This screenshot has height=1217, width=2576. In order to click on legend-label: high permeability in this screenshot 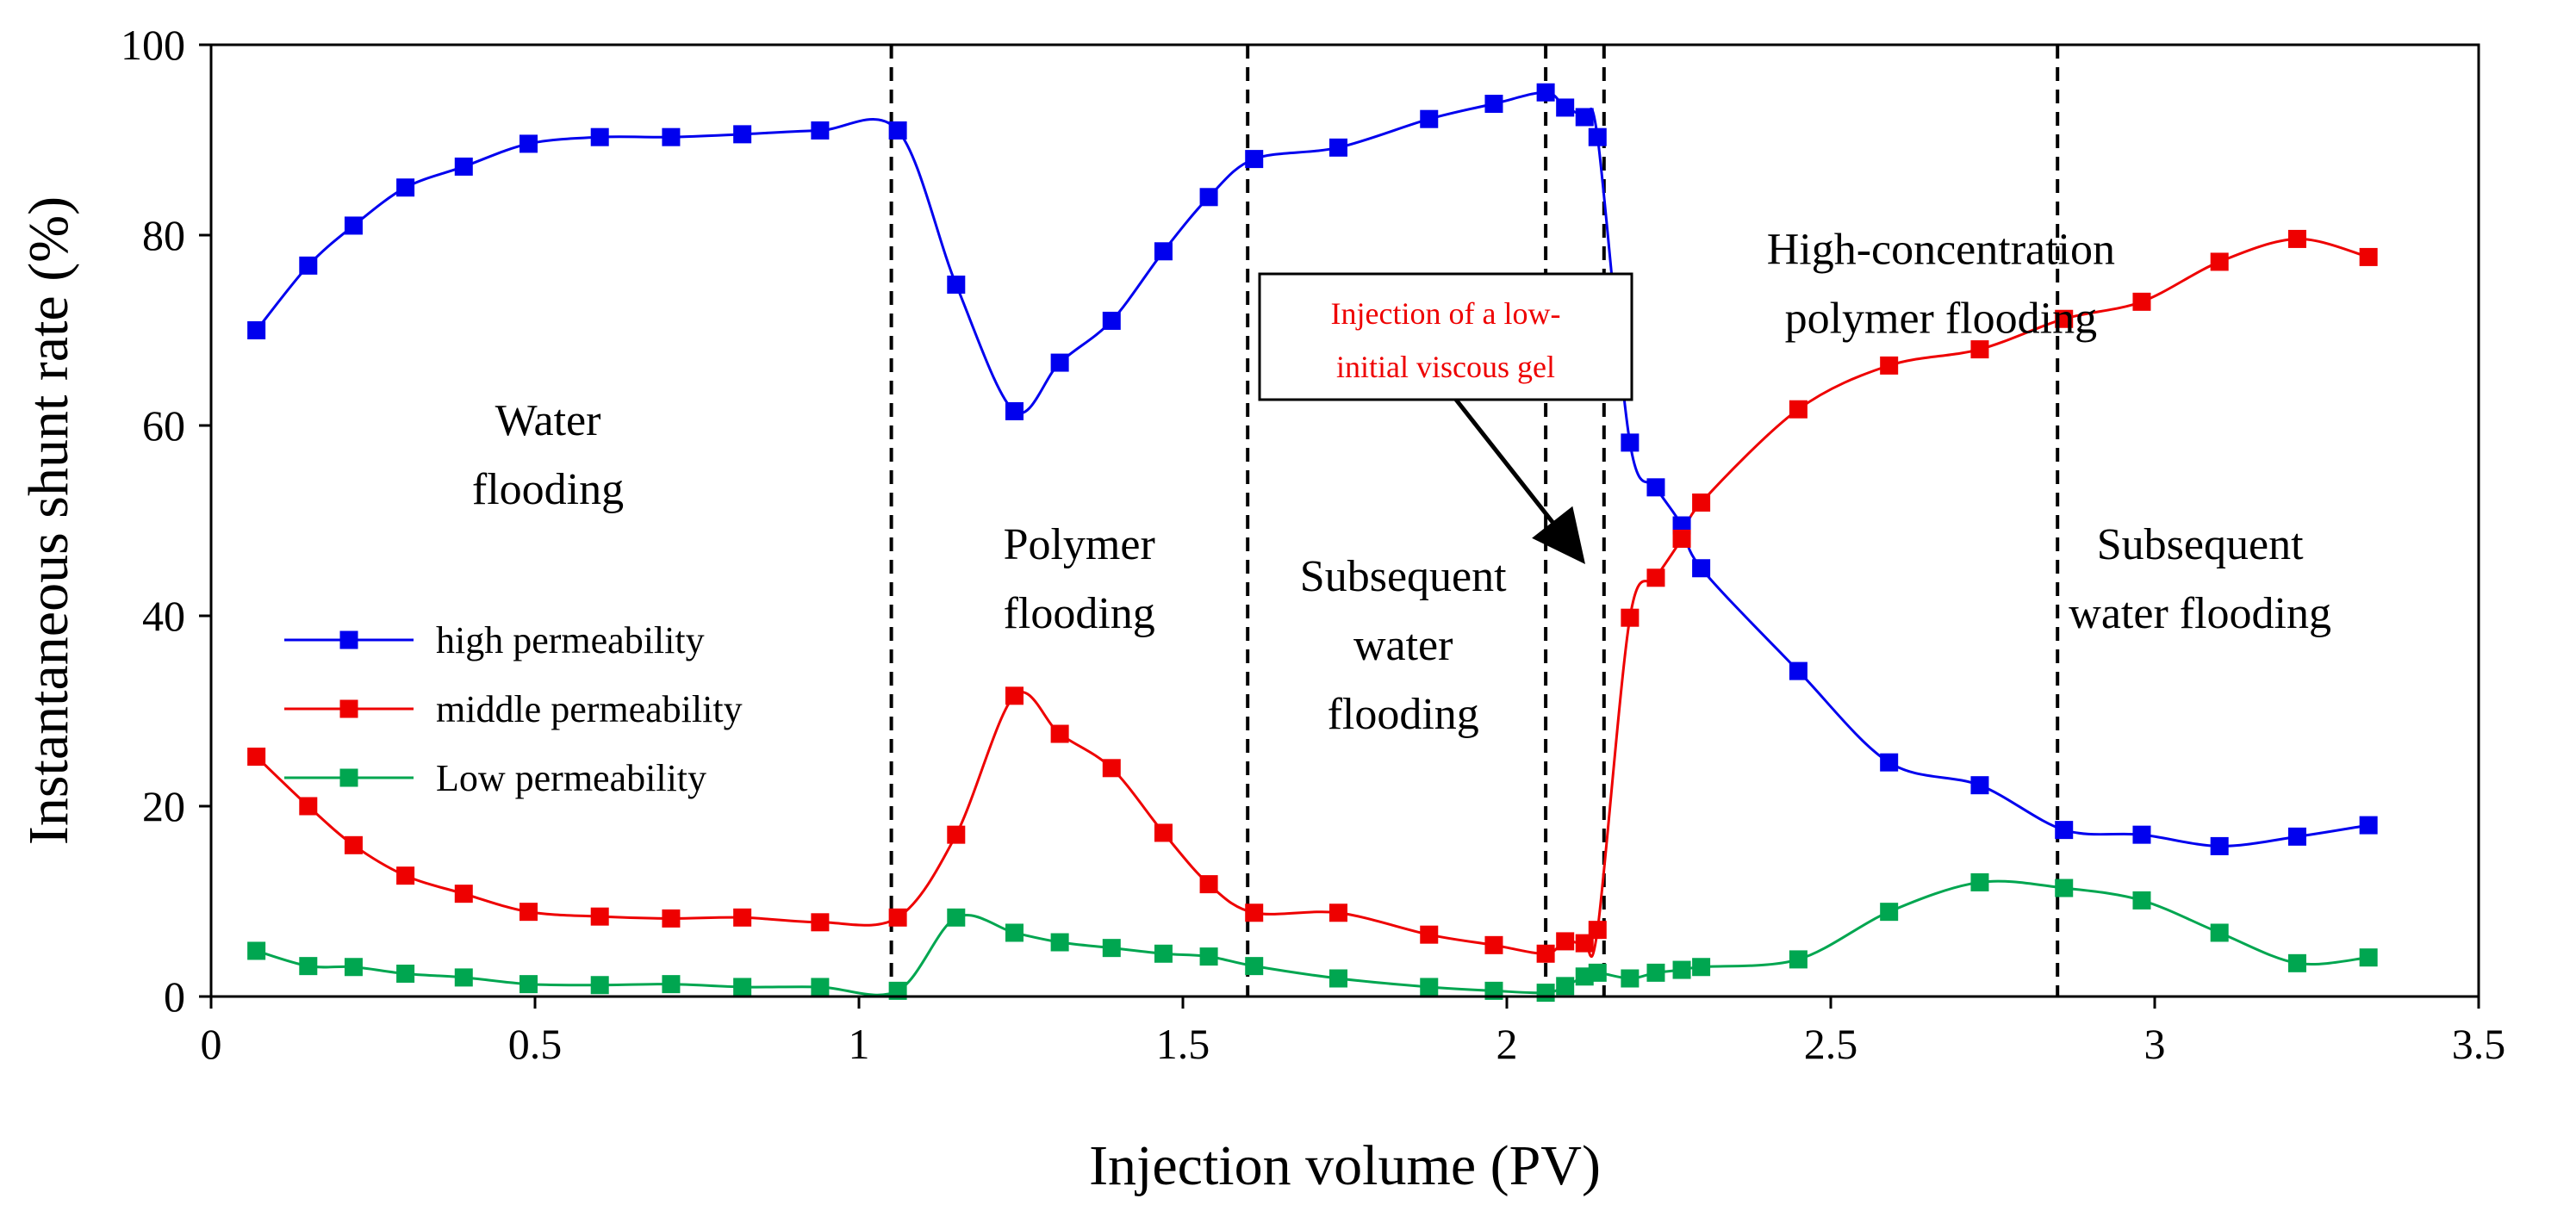, I will do `click(570, 640)`.